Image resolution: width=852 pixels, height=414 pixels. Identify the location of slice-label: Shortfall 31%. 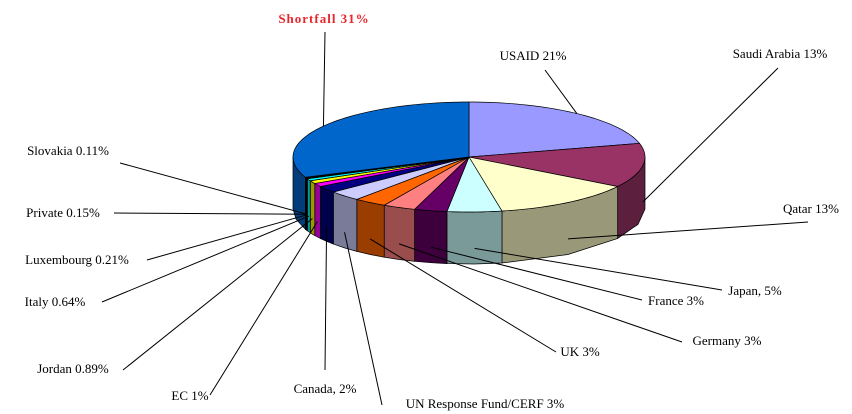
(323, 18).